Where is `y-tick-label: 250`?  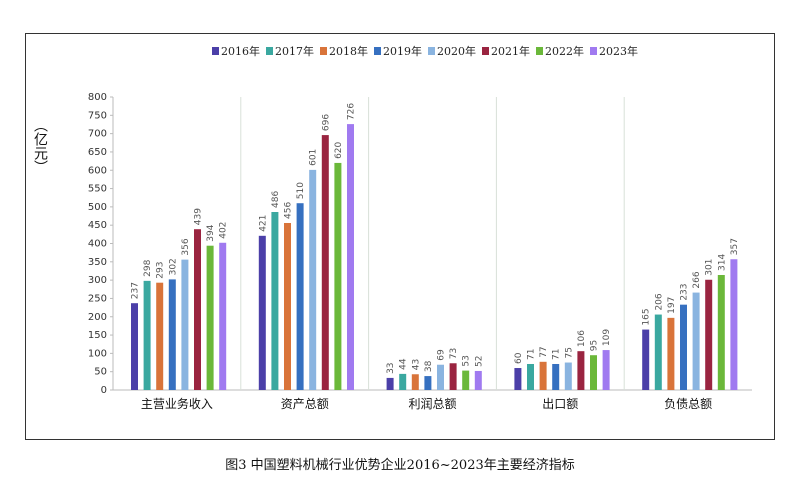 y-tick-label: 250 is located at coordinates (97, 298).